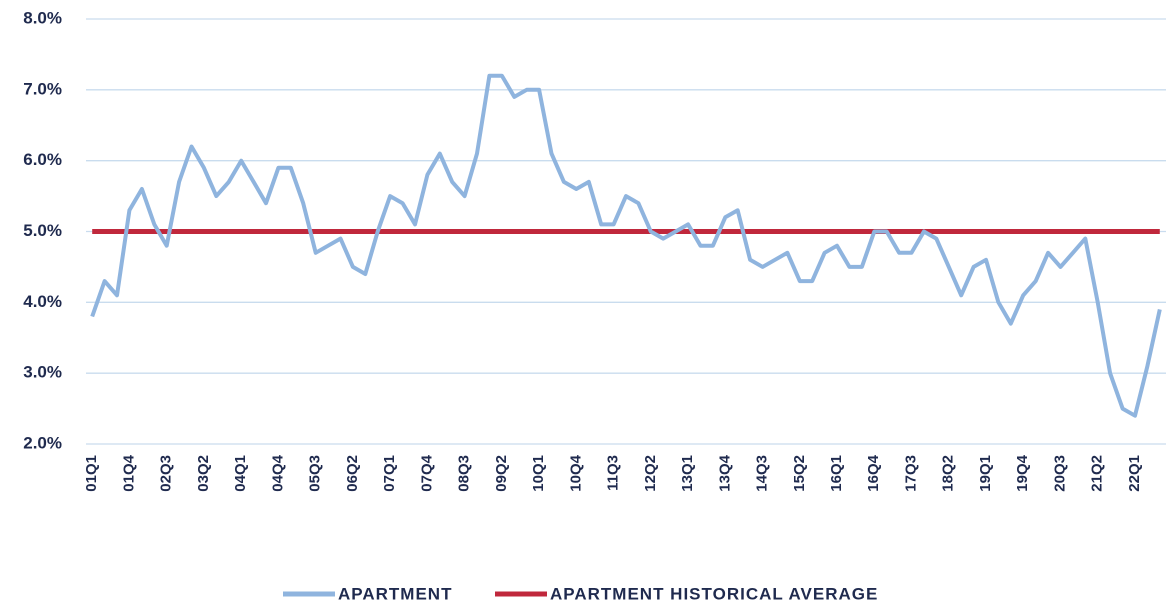 The width and height of the screenshot is (1167, 607). What do you see at coordinates (613, 473) in the screenshot?
I see `x-tick-label: 11Q3` at bounding box center [613, 473].